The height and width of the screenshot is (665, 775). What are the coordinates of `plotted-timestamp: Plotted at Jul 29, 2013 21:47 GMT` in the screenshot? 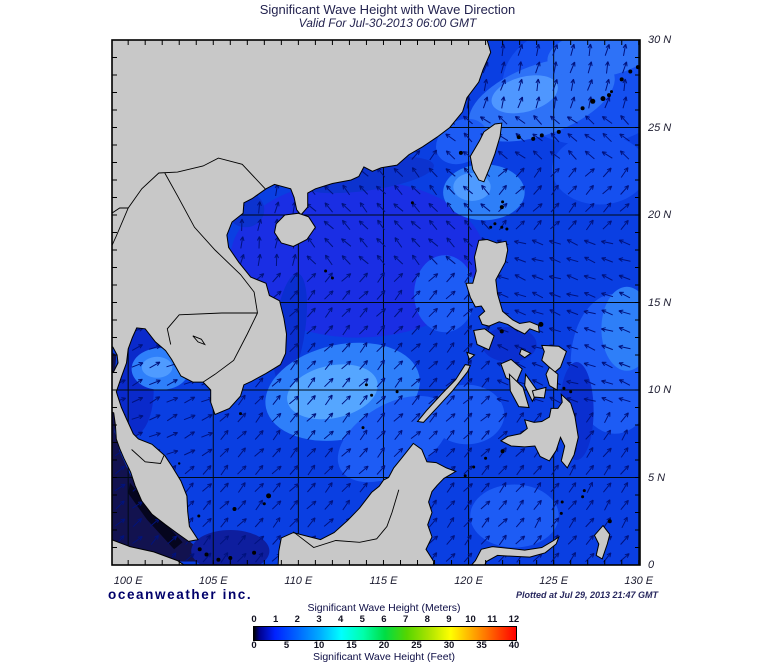 It's located at (587, 595).